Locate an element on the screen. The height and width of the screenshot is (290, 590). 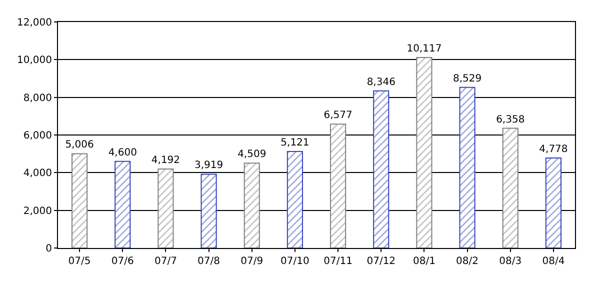
data-label: 8,529 is located at coordinates (467, 78).